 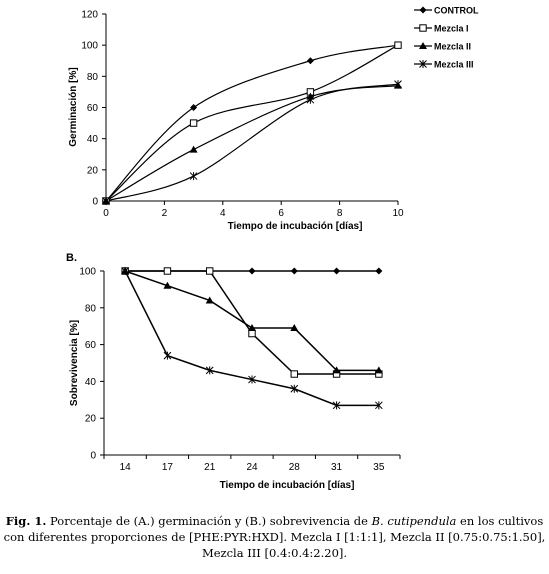 I want to click on legend-marker-mezcla-i, so click(x=423, y=28).